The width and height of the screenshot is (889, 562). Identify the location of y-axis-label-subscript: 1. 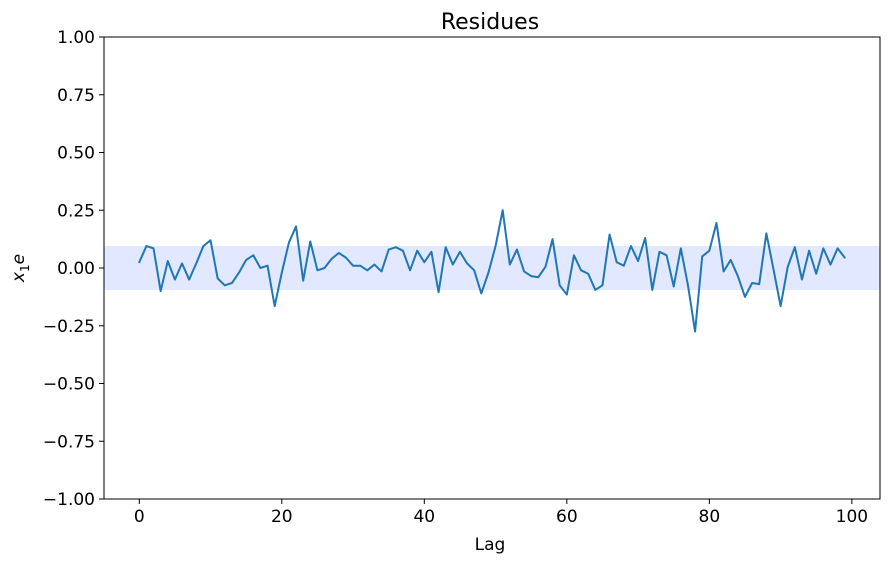
(25, 268).